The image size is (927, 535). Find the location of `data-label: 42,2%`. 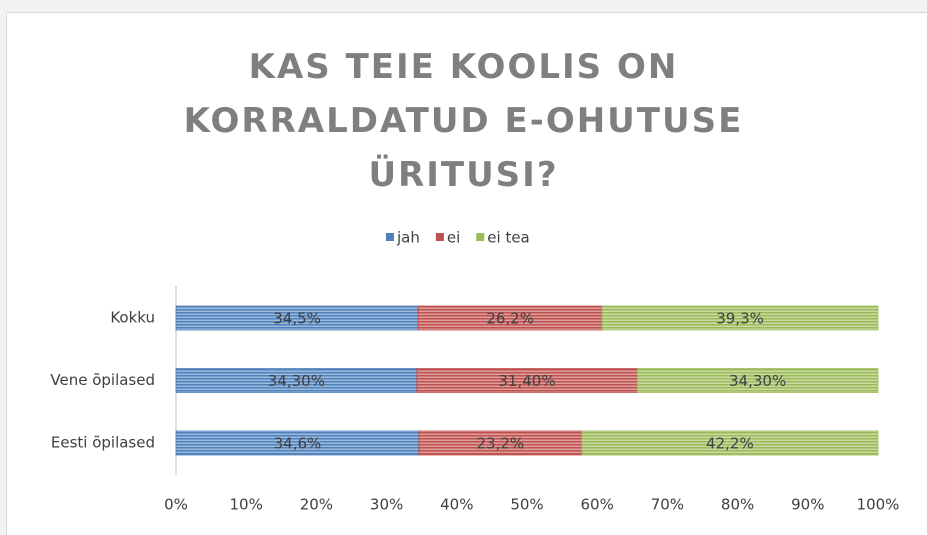

data-label: 42,2% is located at coordinates (730, 444).